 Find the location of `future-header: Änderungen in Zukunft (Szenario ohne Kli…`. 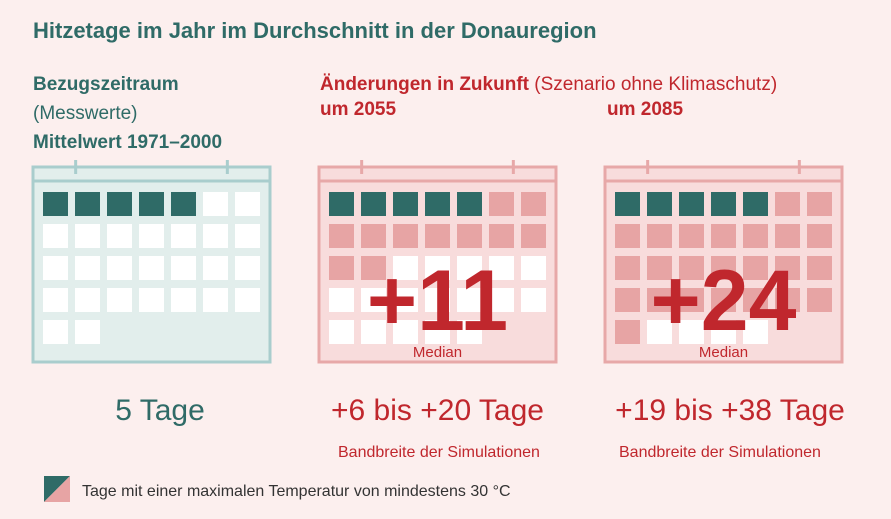

future-header: Änderungen in Zukunft (Szenario ohne Kli… is located at coordinates (548, 84).